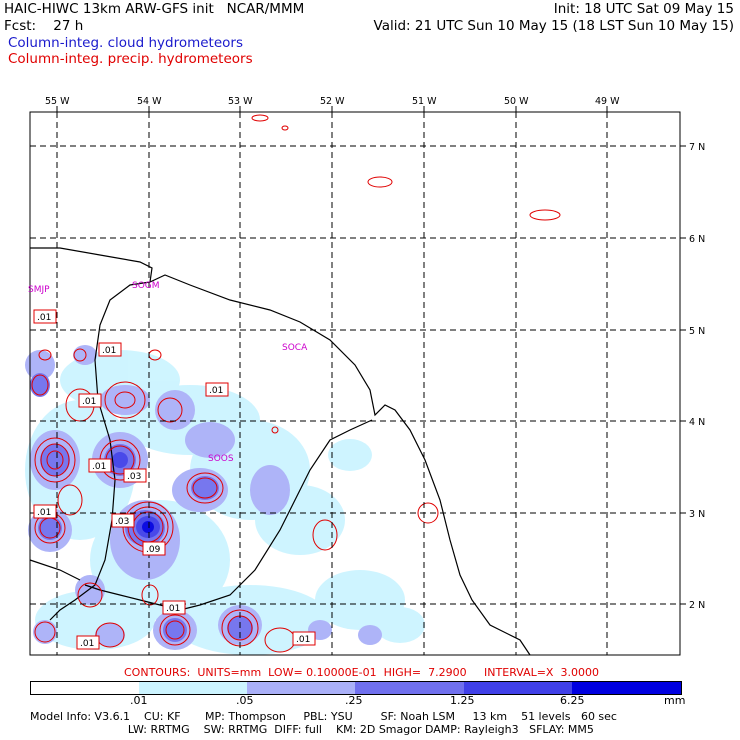 This screenshot has width=740, height=740. I want to click on lon-label: 54 W, so click(149, 101).